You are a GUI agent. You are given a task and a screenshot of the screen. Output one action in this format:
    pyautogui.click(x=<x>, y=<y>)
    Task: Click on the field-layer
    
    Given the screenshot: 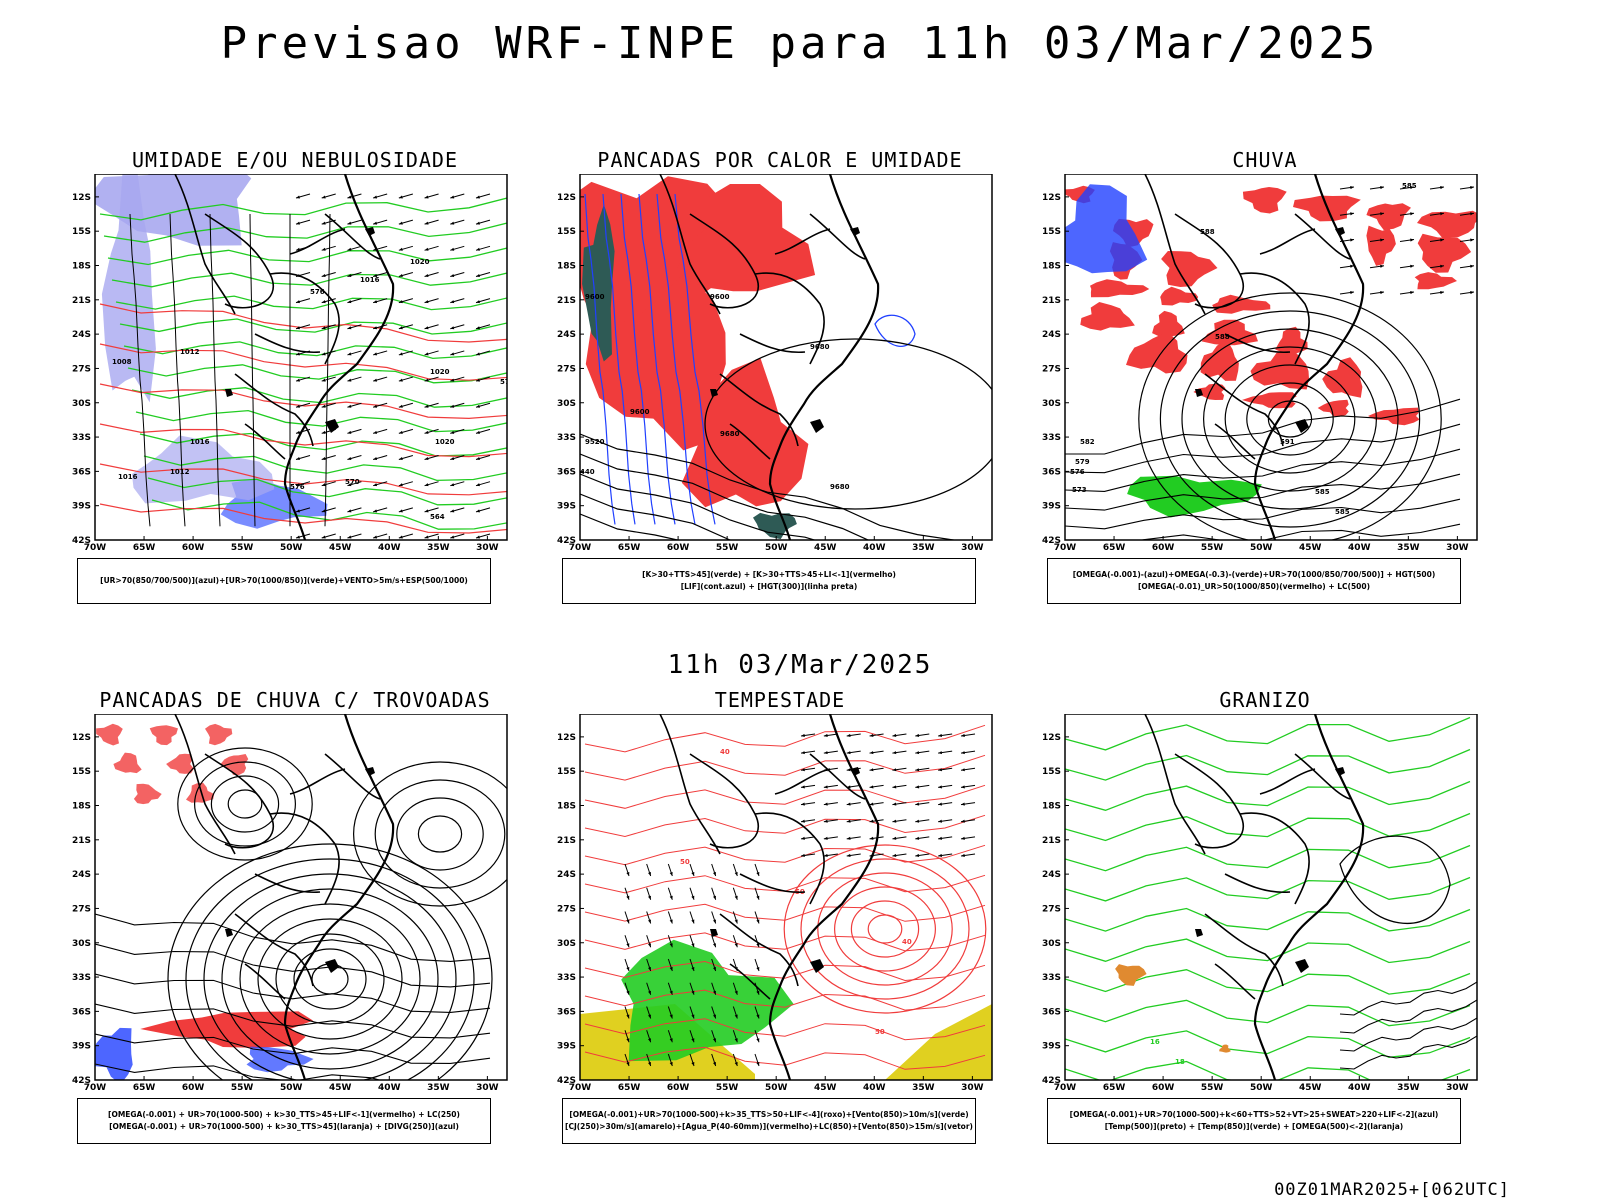 What is the action you would take?
    pyautogui.click(x=301, y=901)
    